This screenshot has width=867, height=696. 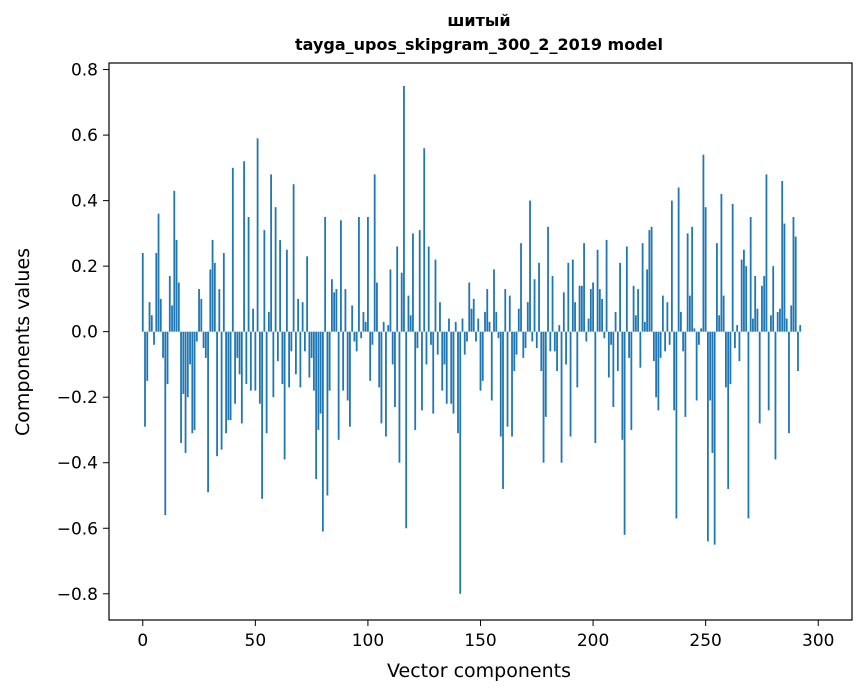 I want to click on chart-title-line2: tayga_upos_skipgram_300_2_2019 model, so click(x=479, y=44).